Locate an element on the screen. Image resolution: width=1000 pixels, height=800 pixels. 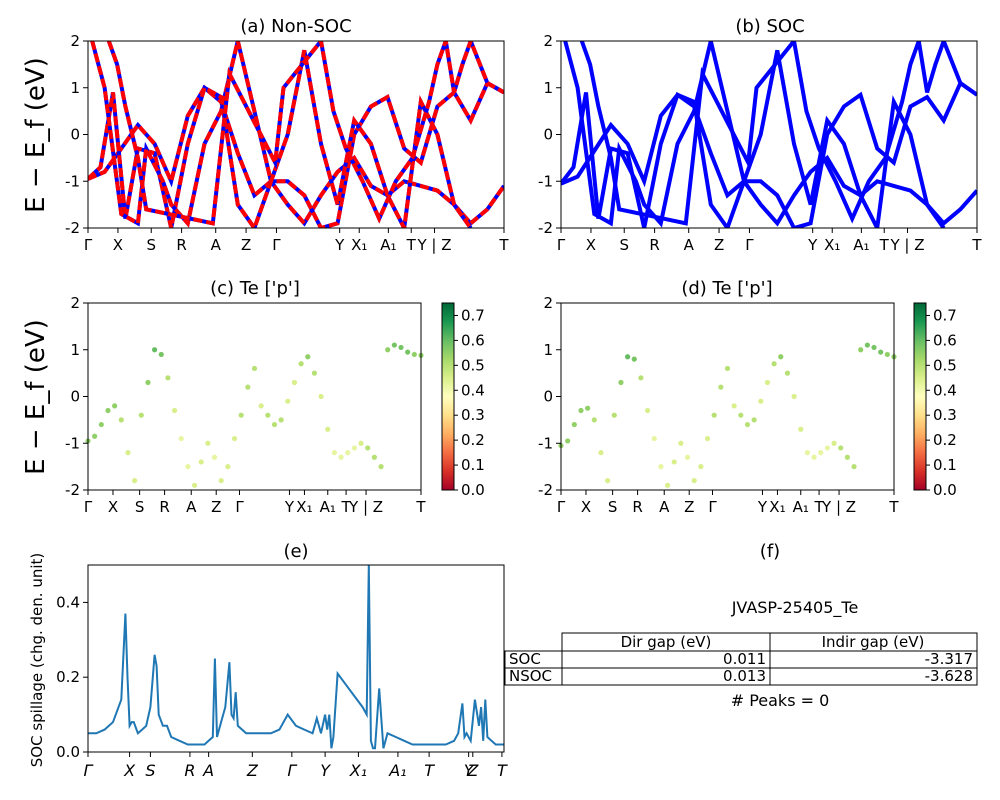
ylabel-spillage-text: SOC spillage (chg. den. unit) is located at coordinates (37, 660).